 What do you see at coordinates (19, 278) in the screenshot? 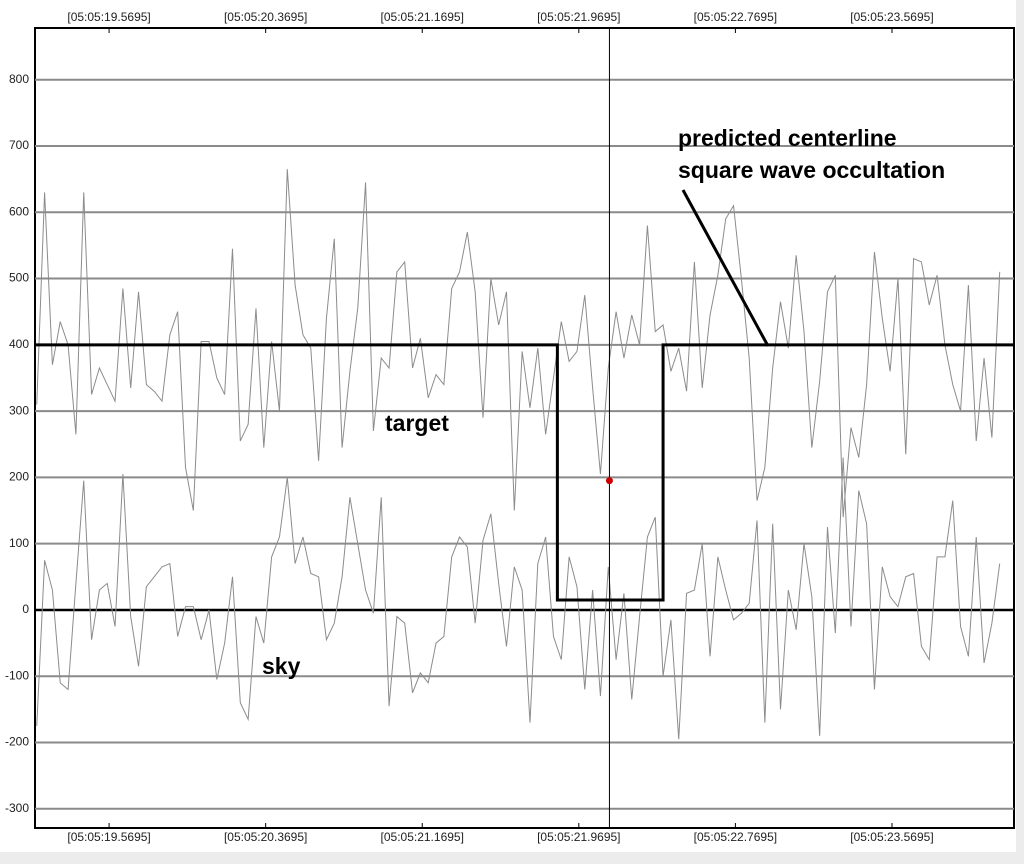
I see `y-tick-label: 500` at bounding box center [19, 278].